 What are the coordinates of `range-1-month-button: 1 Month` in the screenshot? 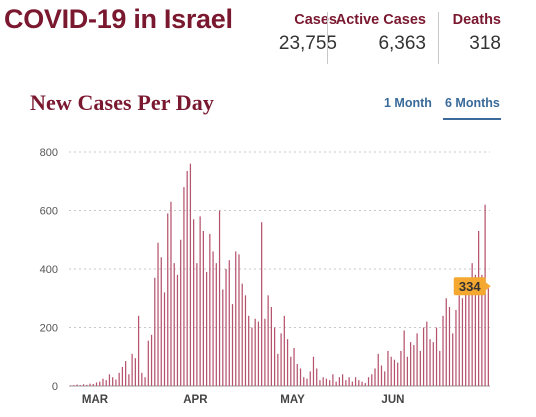 It's located at (408, 103).